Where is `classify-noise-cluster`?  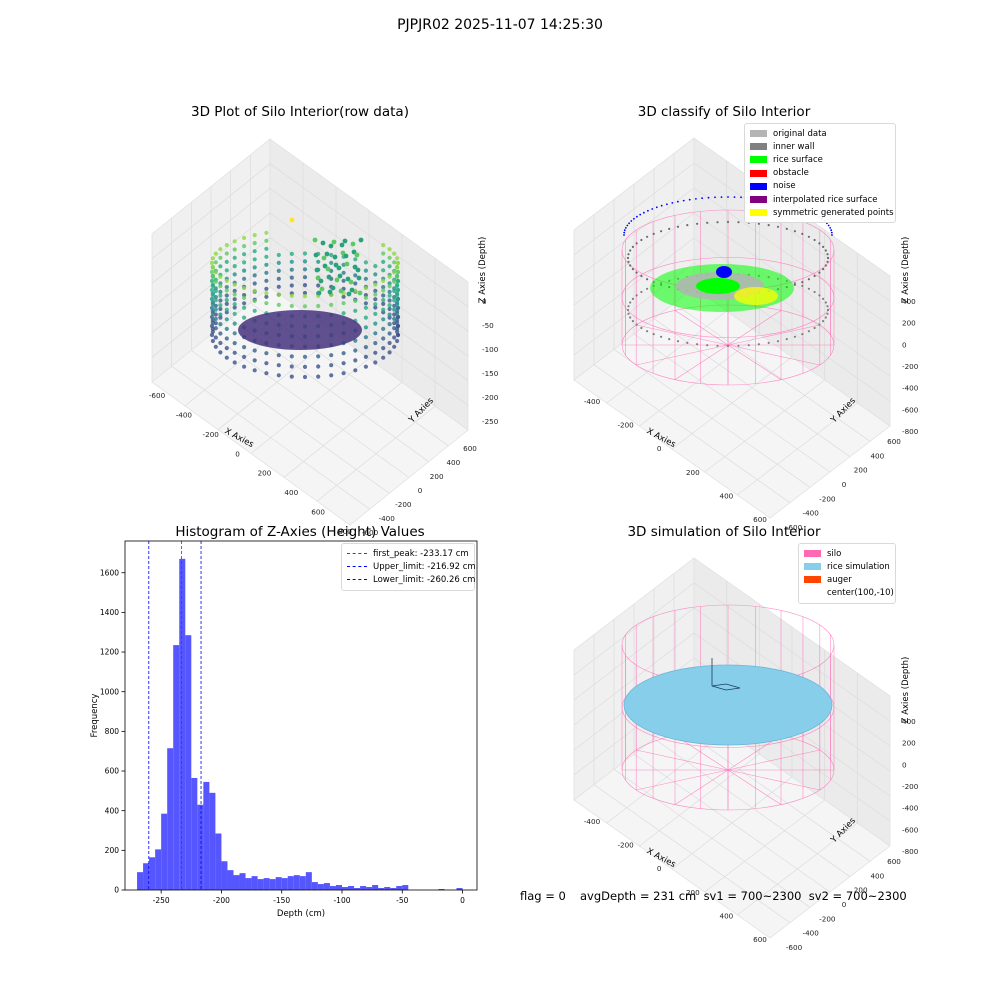
classify-noise-cluster is located at coordinates (724, 272).